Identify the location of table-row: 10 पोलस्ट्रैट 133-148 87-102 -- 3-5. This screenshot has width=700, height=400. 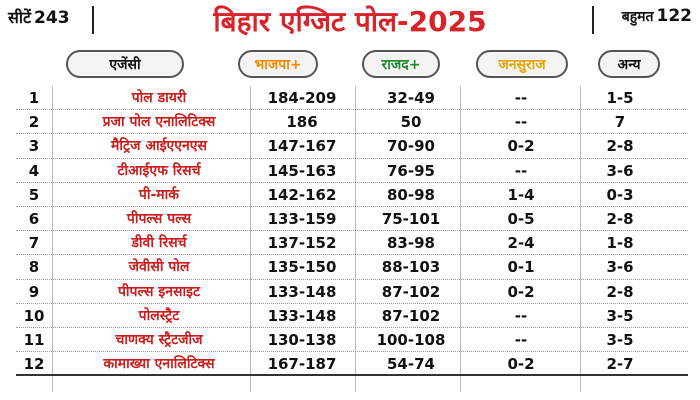
(352, 316).